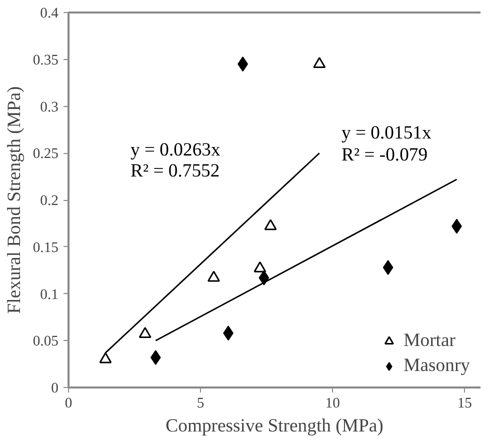  What do you see at coordinates (387, 133) in the screenshot?
I see `annotation: y = 0.0151x` at bounding box center [387, 133].